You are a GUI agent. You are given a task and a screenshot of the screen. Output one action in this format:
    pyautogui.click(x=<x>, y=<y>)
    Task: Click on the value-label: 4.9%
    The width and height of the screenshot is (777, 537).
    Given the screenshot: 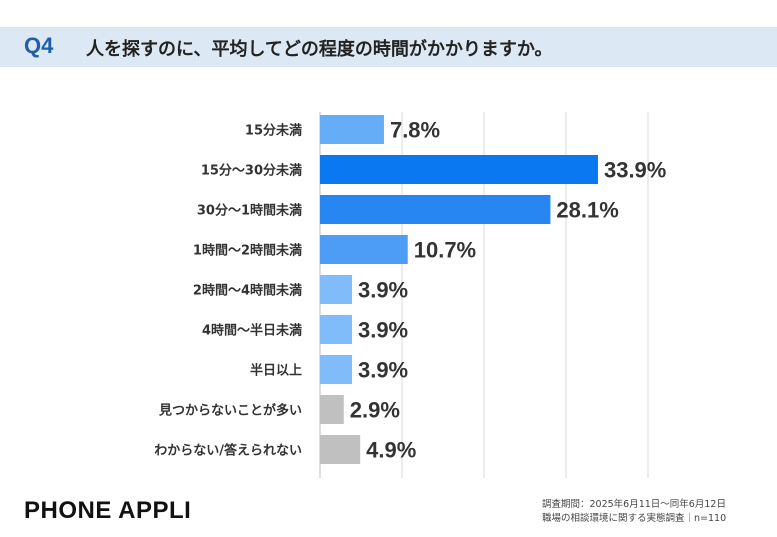 What is the action you would take?
    pyautogui.click(x=391, y=450)
    